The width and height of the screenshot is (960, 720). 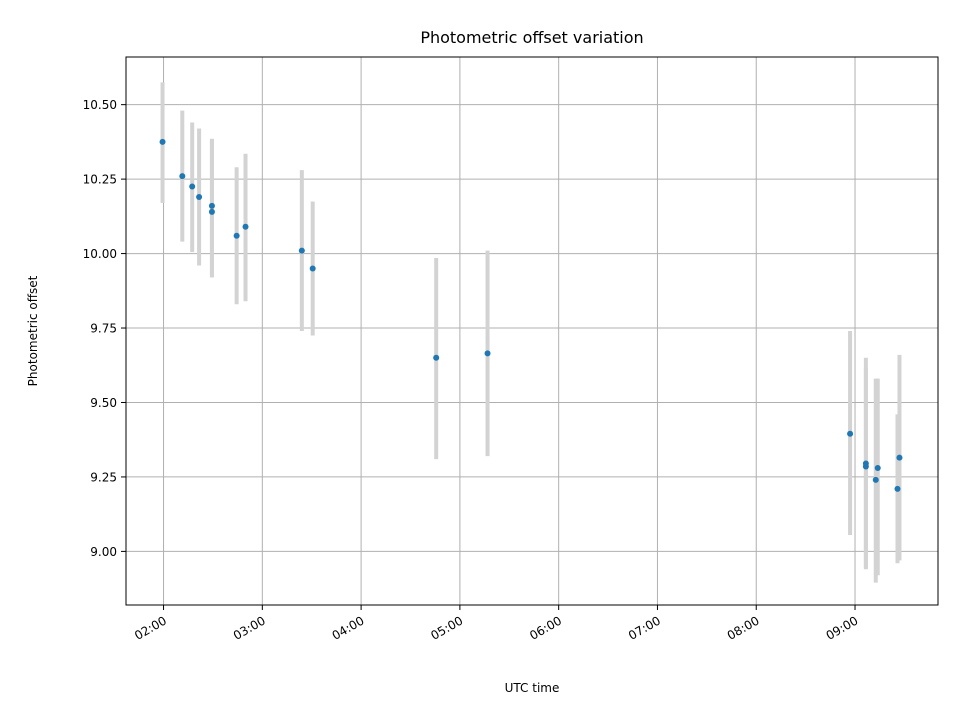 I want to click on y-tick-label: 9.75, so click(x=103, y=329).